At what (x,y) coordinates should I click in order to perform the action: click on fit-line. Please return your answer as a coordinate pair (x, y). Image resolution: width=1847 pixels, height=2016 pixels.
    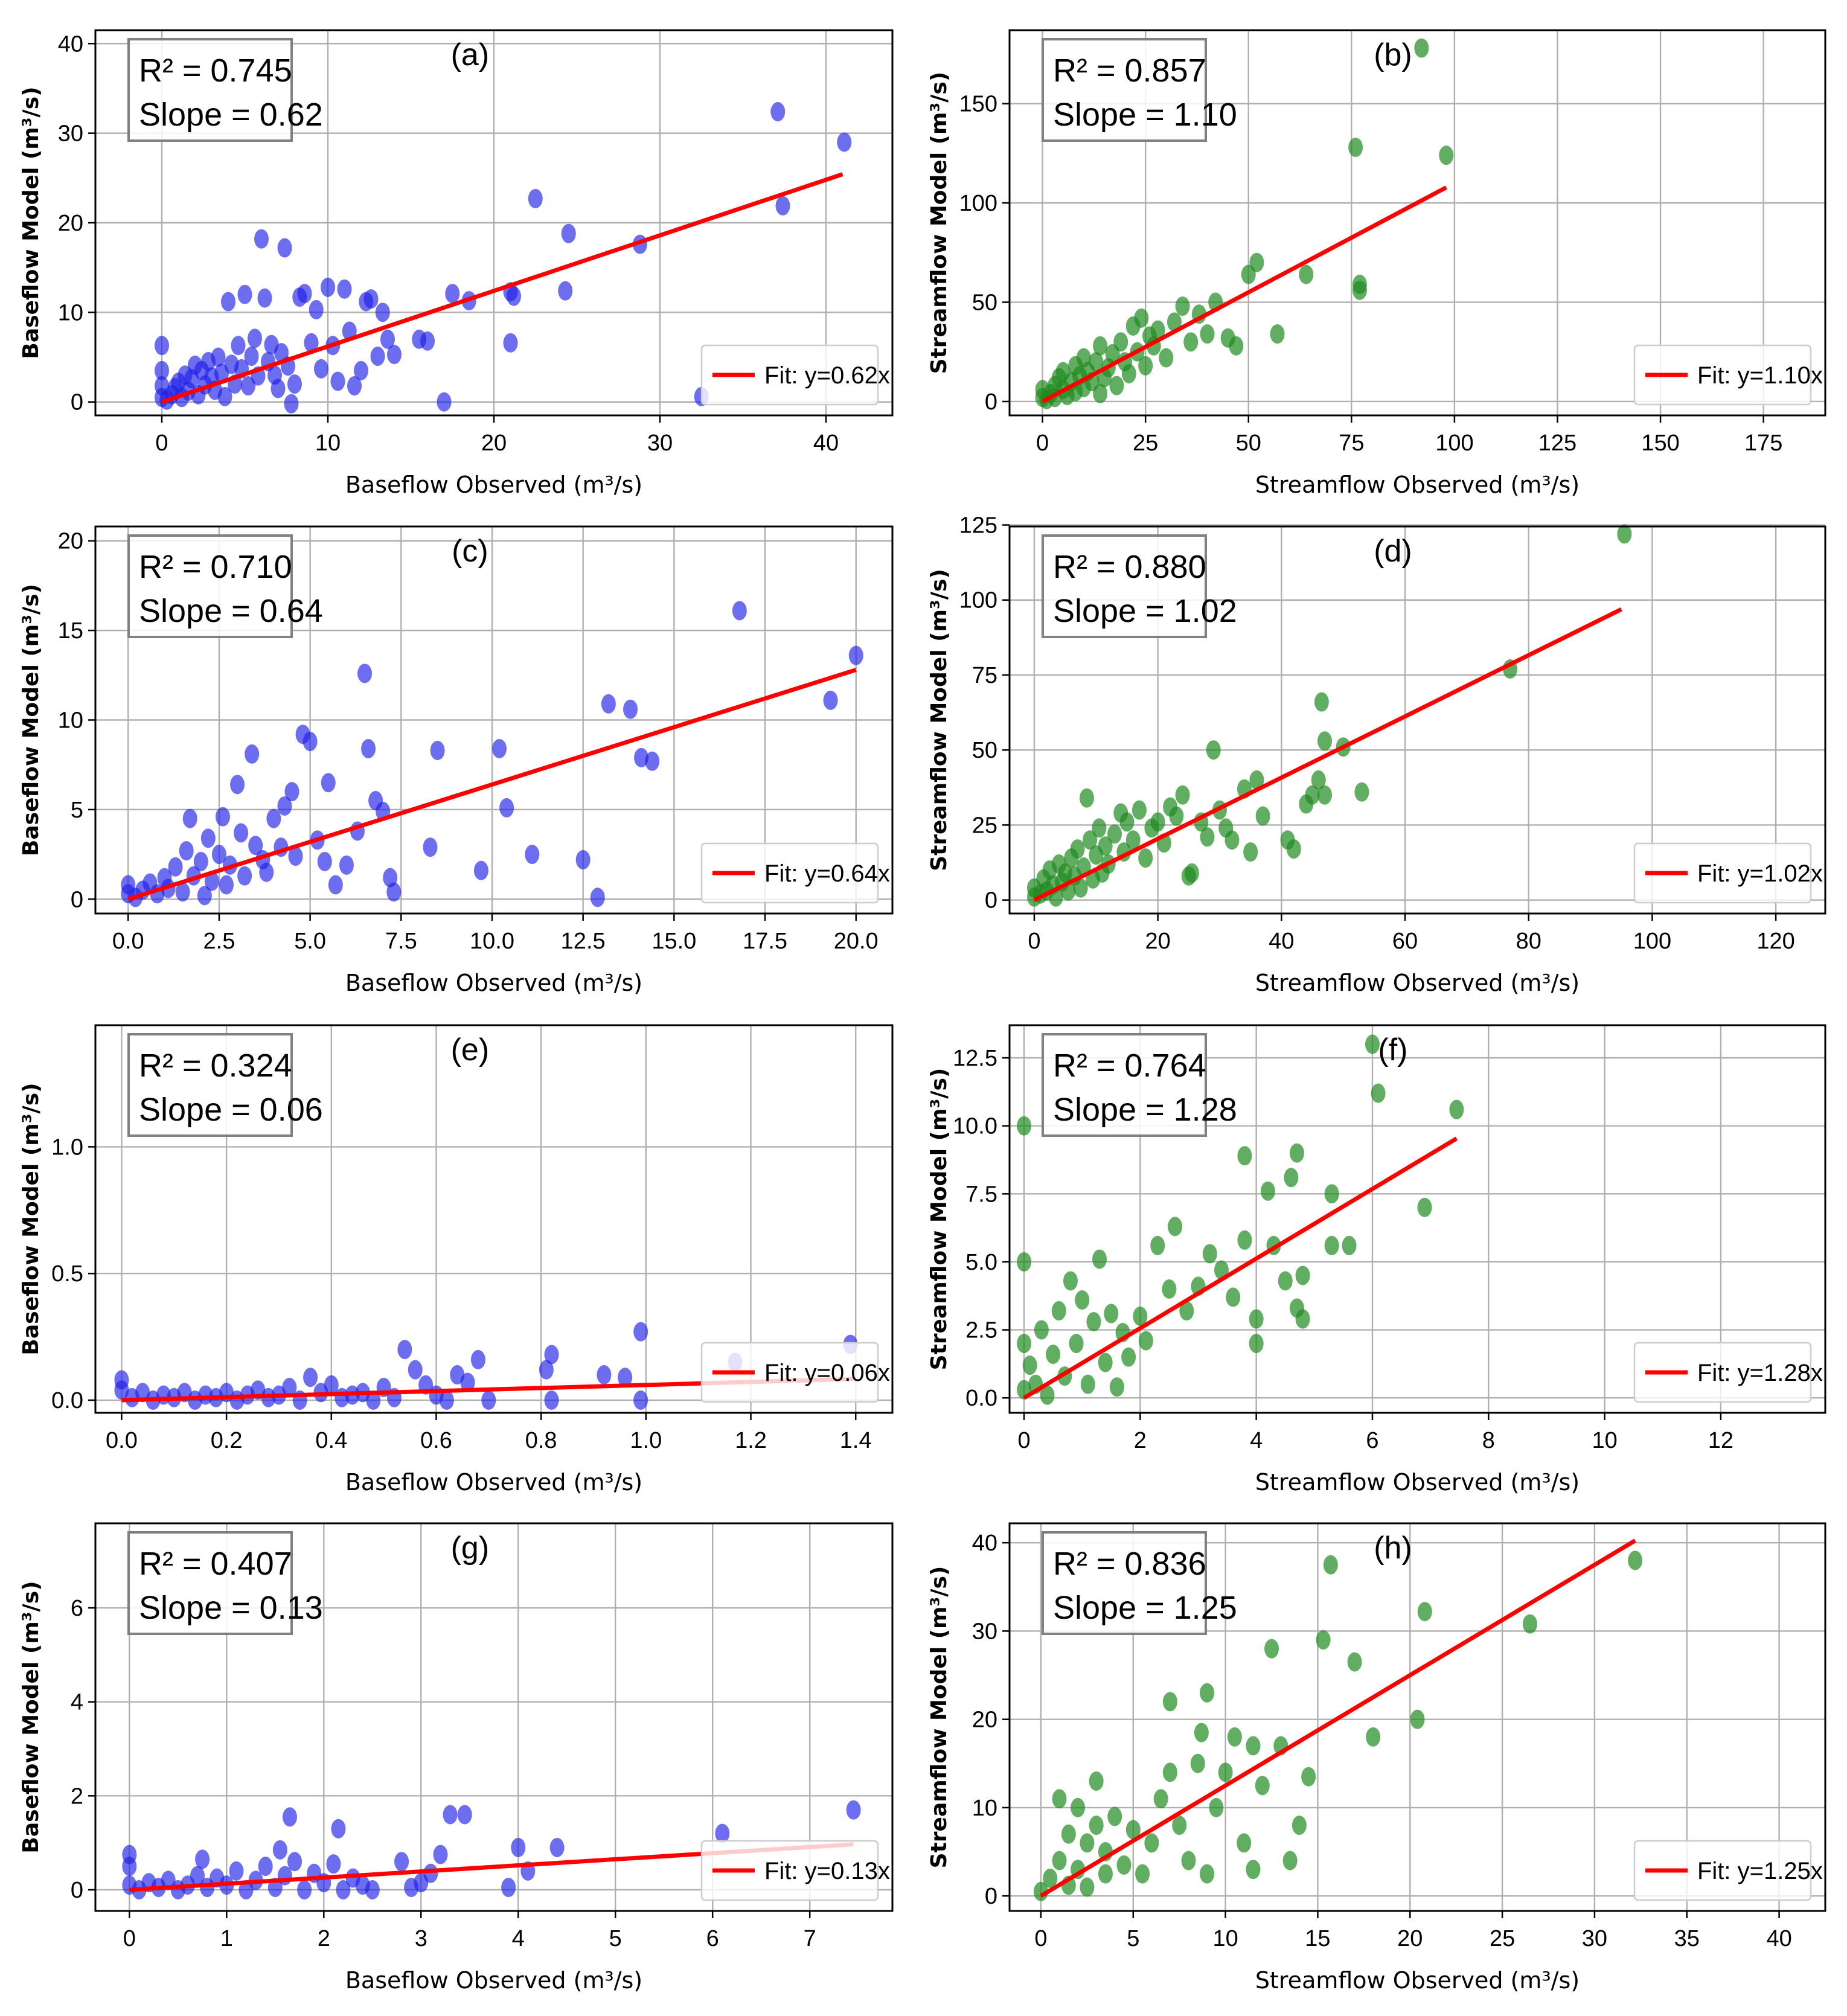
    Looking at the image, I should click on (1328, 754).